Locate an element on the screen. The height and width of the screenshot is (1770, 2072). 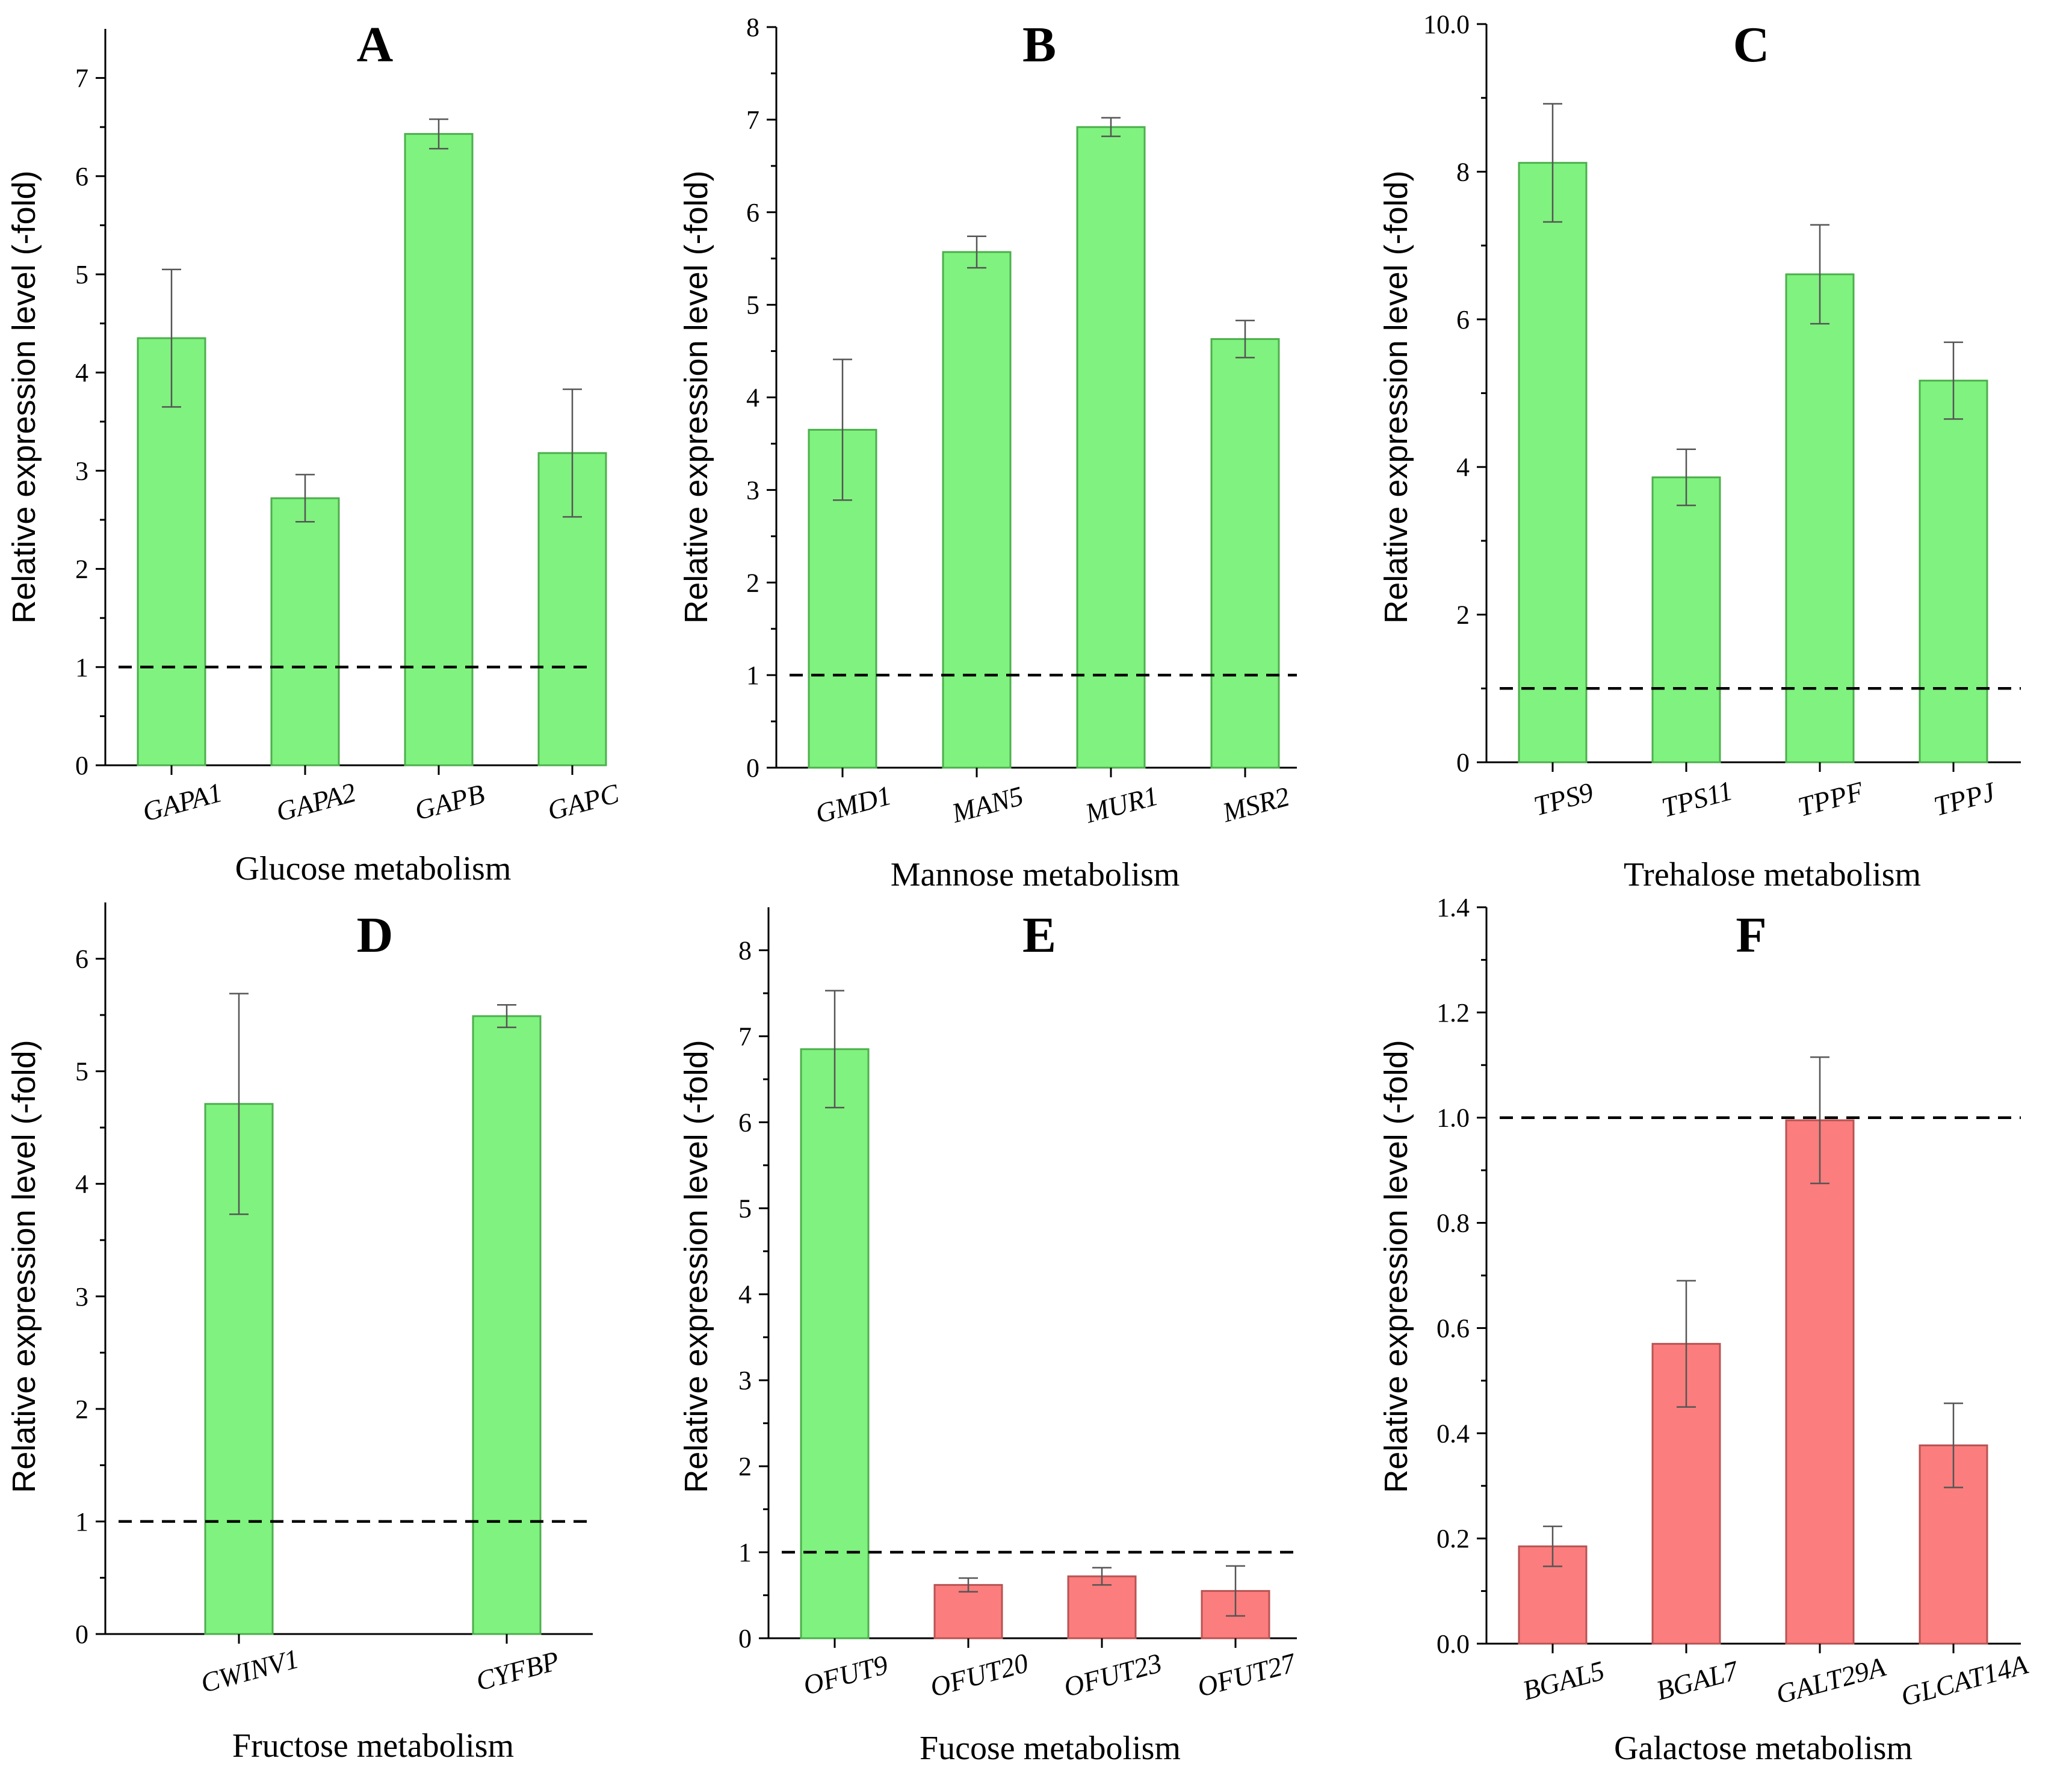
y-tick-label: 0.6 is located at coordinates (1453, 1328).